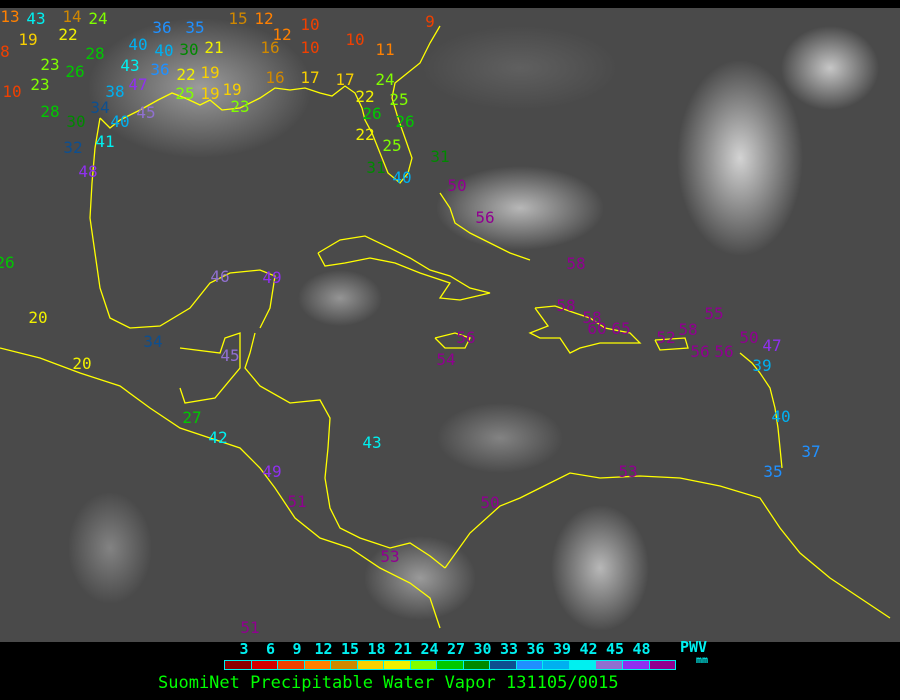  I want to click on puerto-rico, so click(671, 344).